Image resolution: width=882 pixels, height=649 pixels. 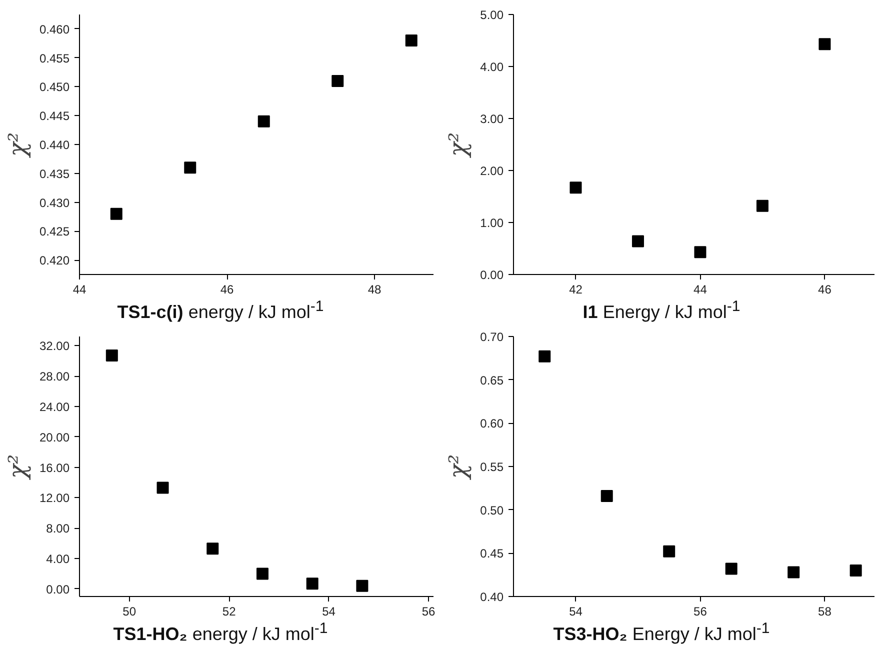 What do you see at coordinates (54, 116) in the screenshot?
I see `y-tick-label: 0.445` at bounding box center [54, 116].